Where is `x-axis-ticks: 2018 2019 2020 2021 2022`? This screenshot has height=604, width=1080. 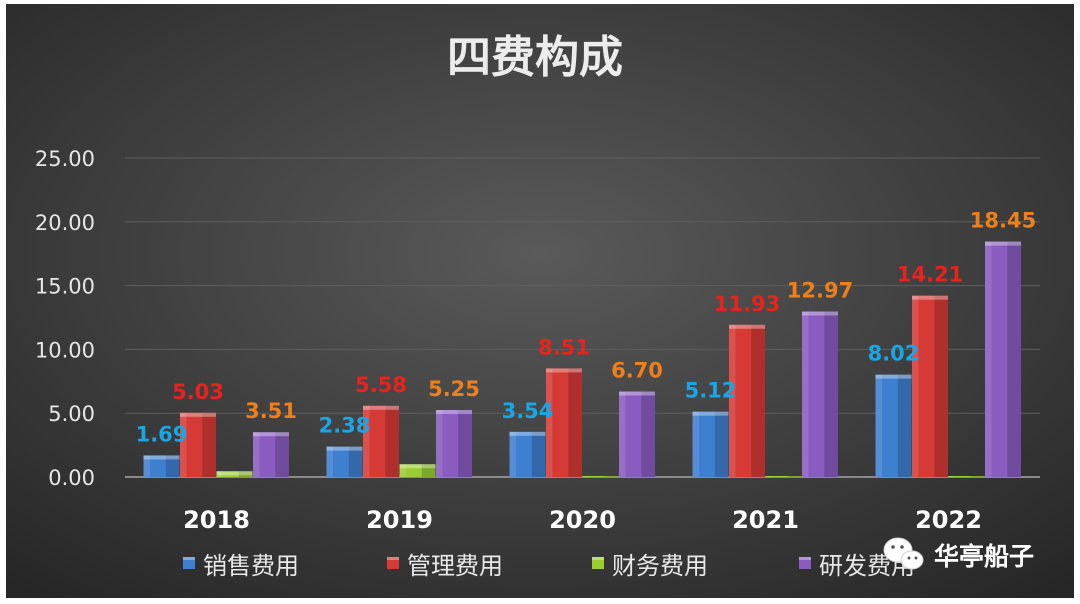
x-axis-ticks: 2018 2019 2020 2021 2022 is located at coordinates (582, 520).